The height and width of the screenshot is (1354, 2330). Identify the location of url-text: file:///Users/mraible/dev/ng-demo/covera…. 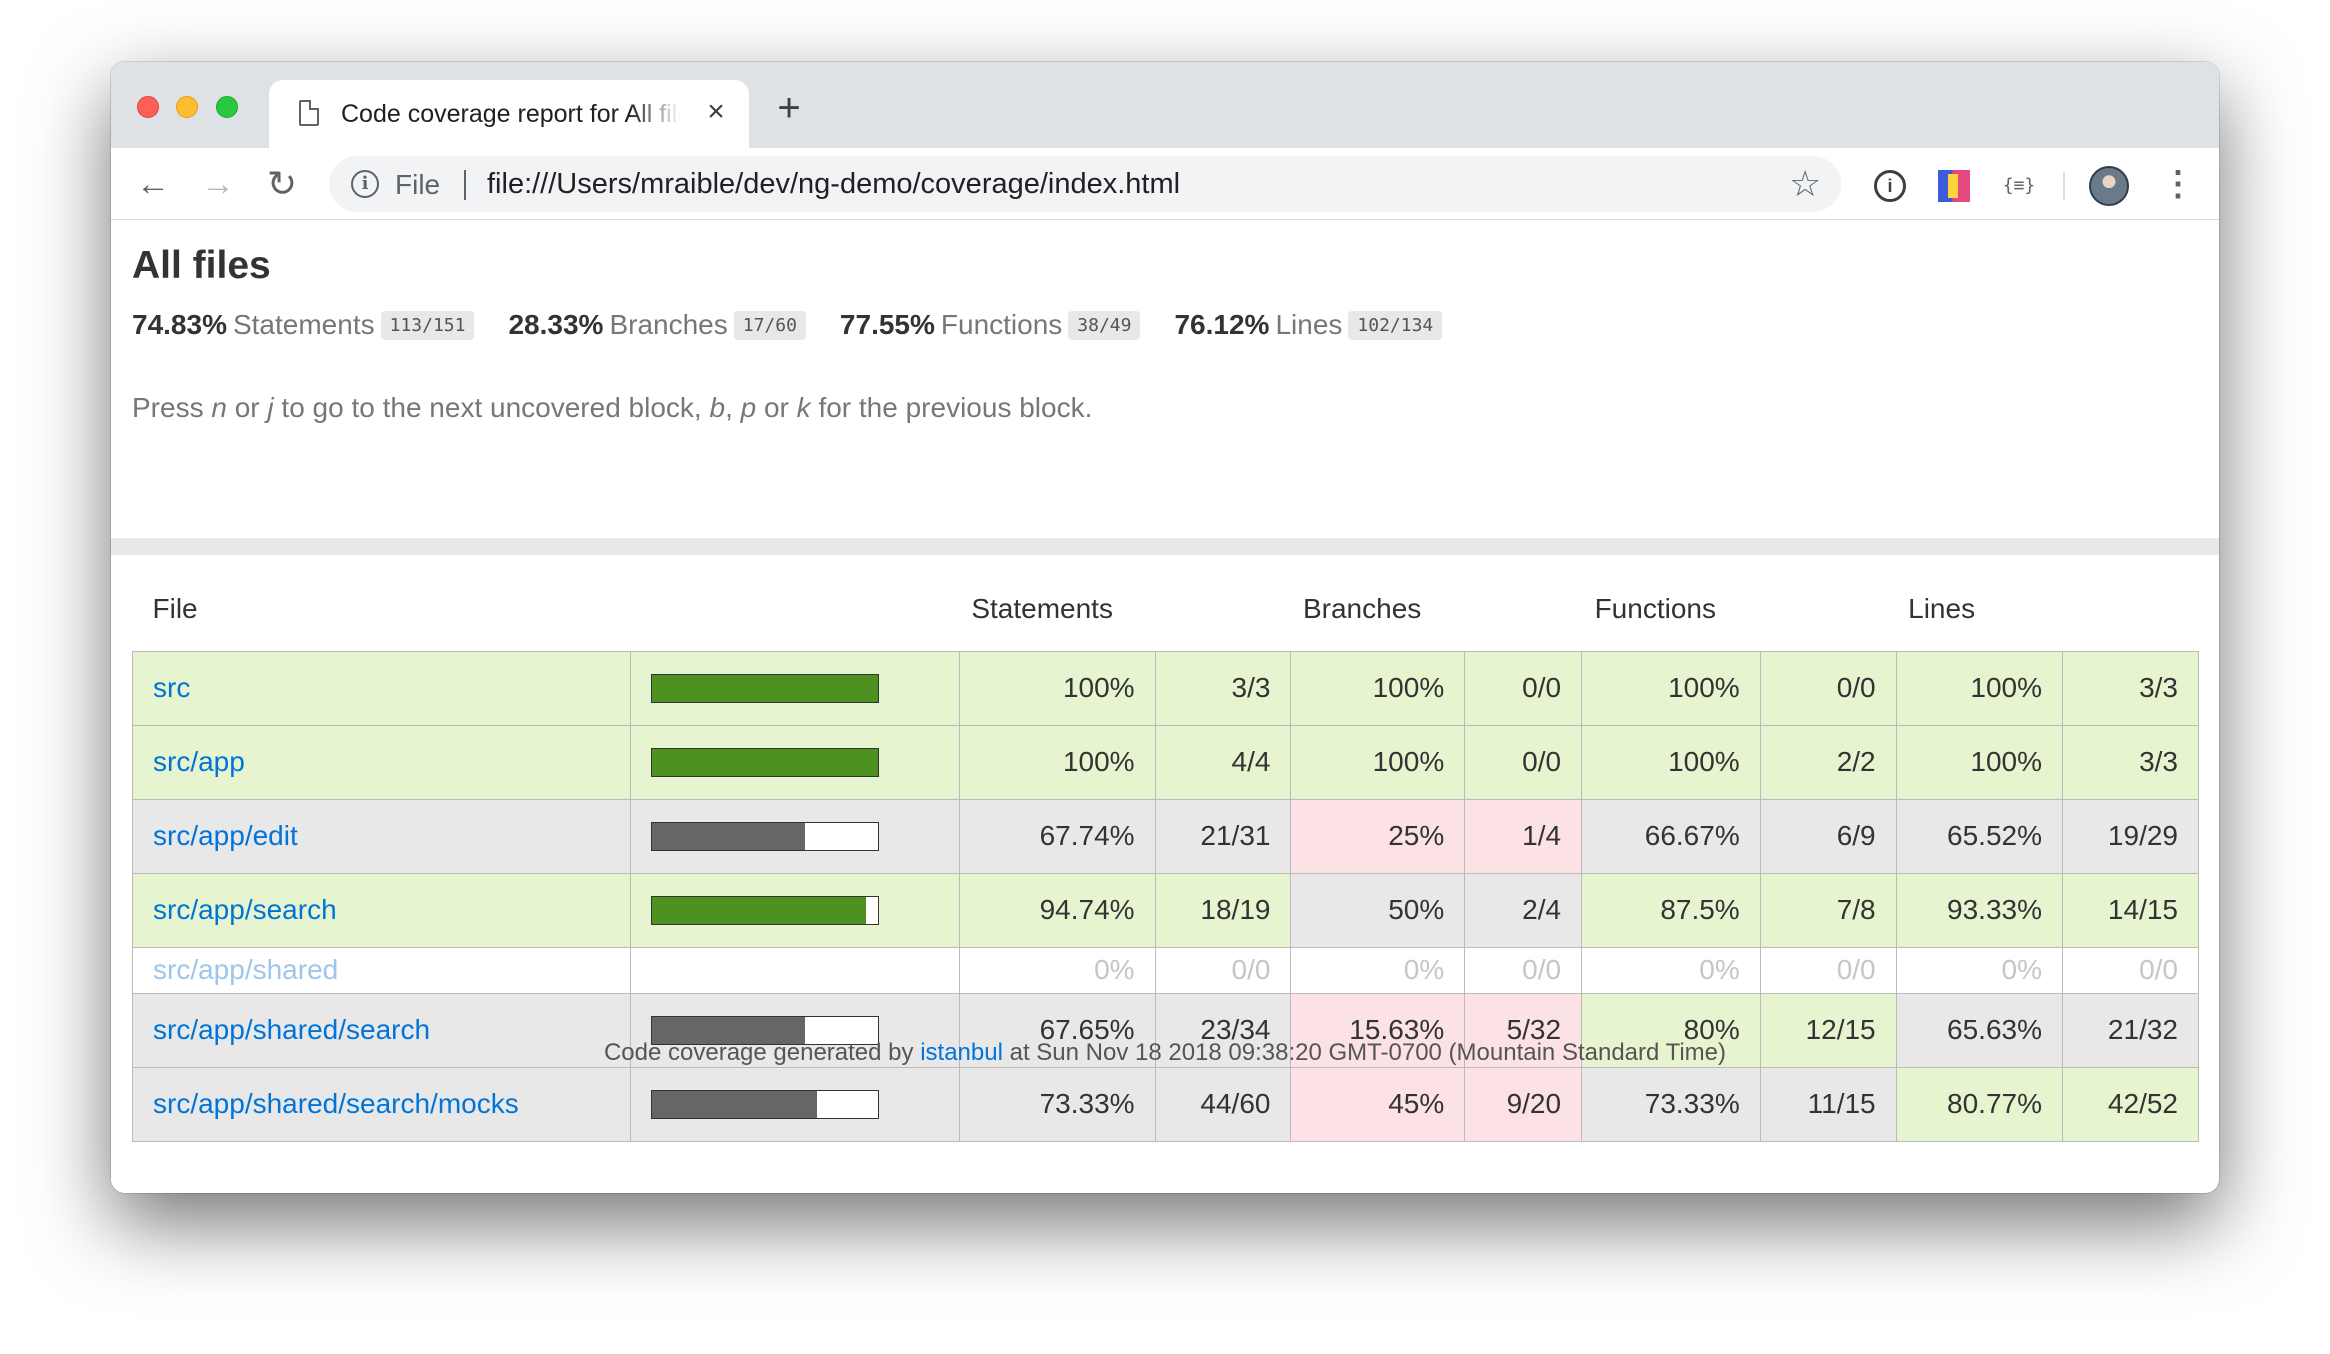
(834, 184).